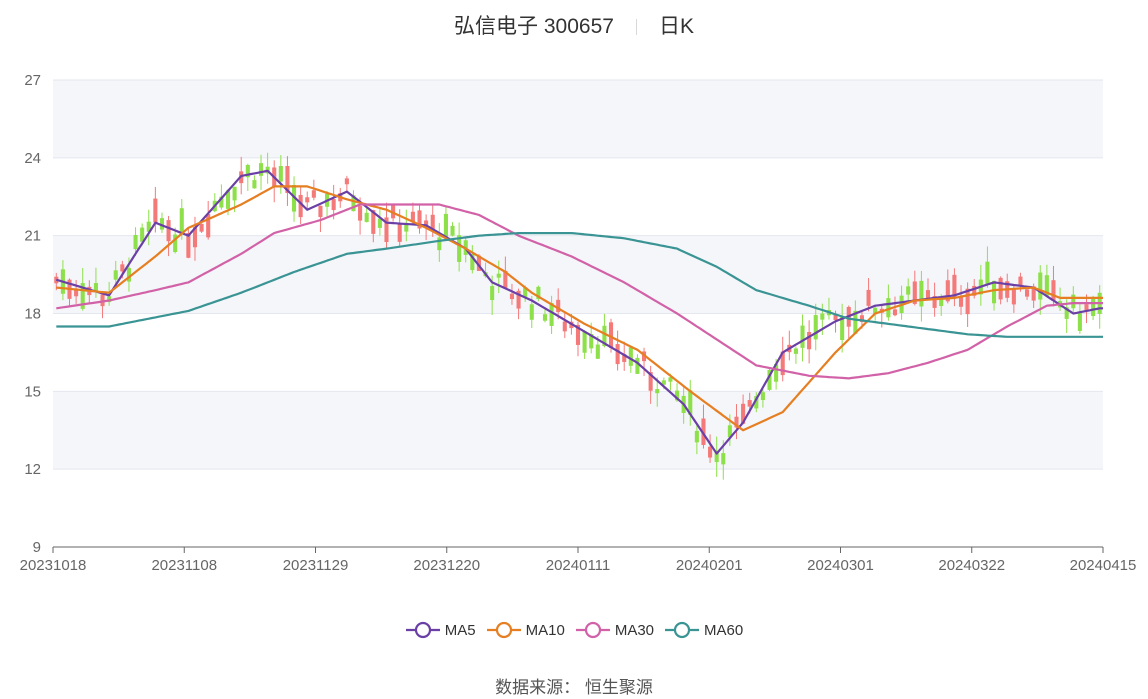  I want to click on ma-line-ma60, so click(579, 285).